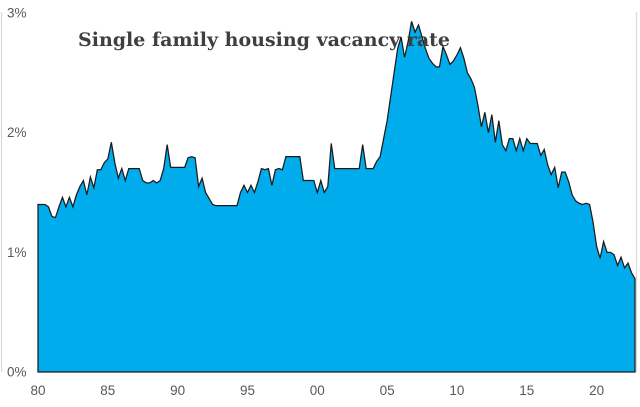 Image resolution: width=640 pixels, height=407 pixels. Describe the element at coordinates (456, 390) in the screenshot. I see `x-axis-tick-label-10: 10` at that location.